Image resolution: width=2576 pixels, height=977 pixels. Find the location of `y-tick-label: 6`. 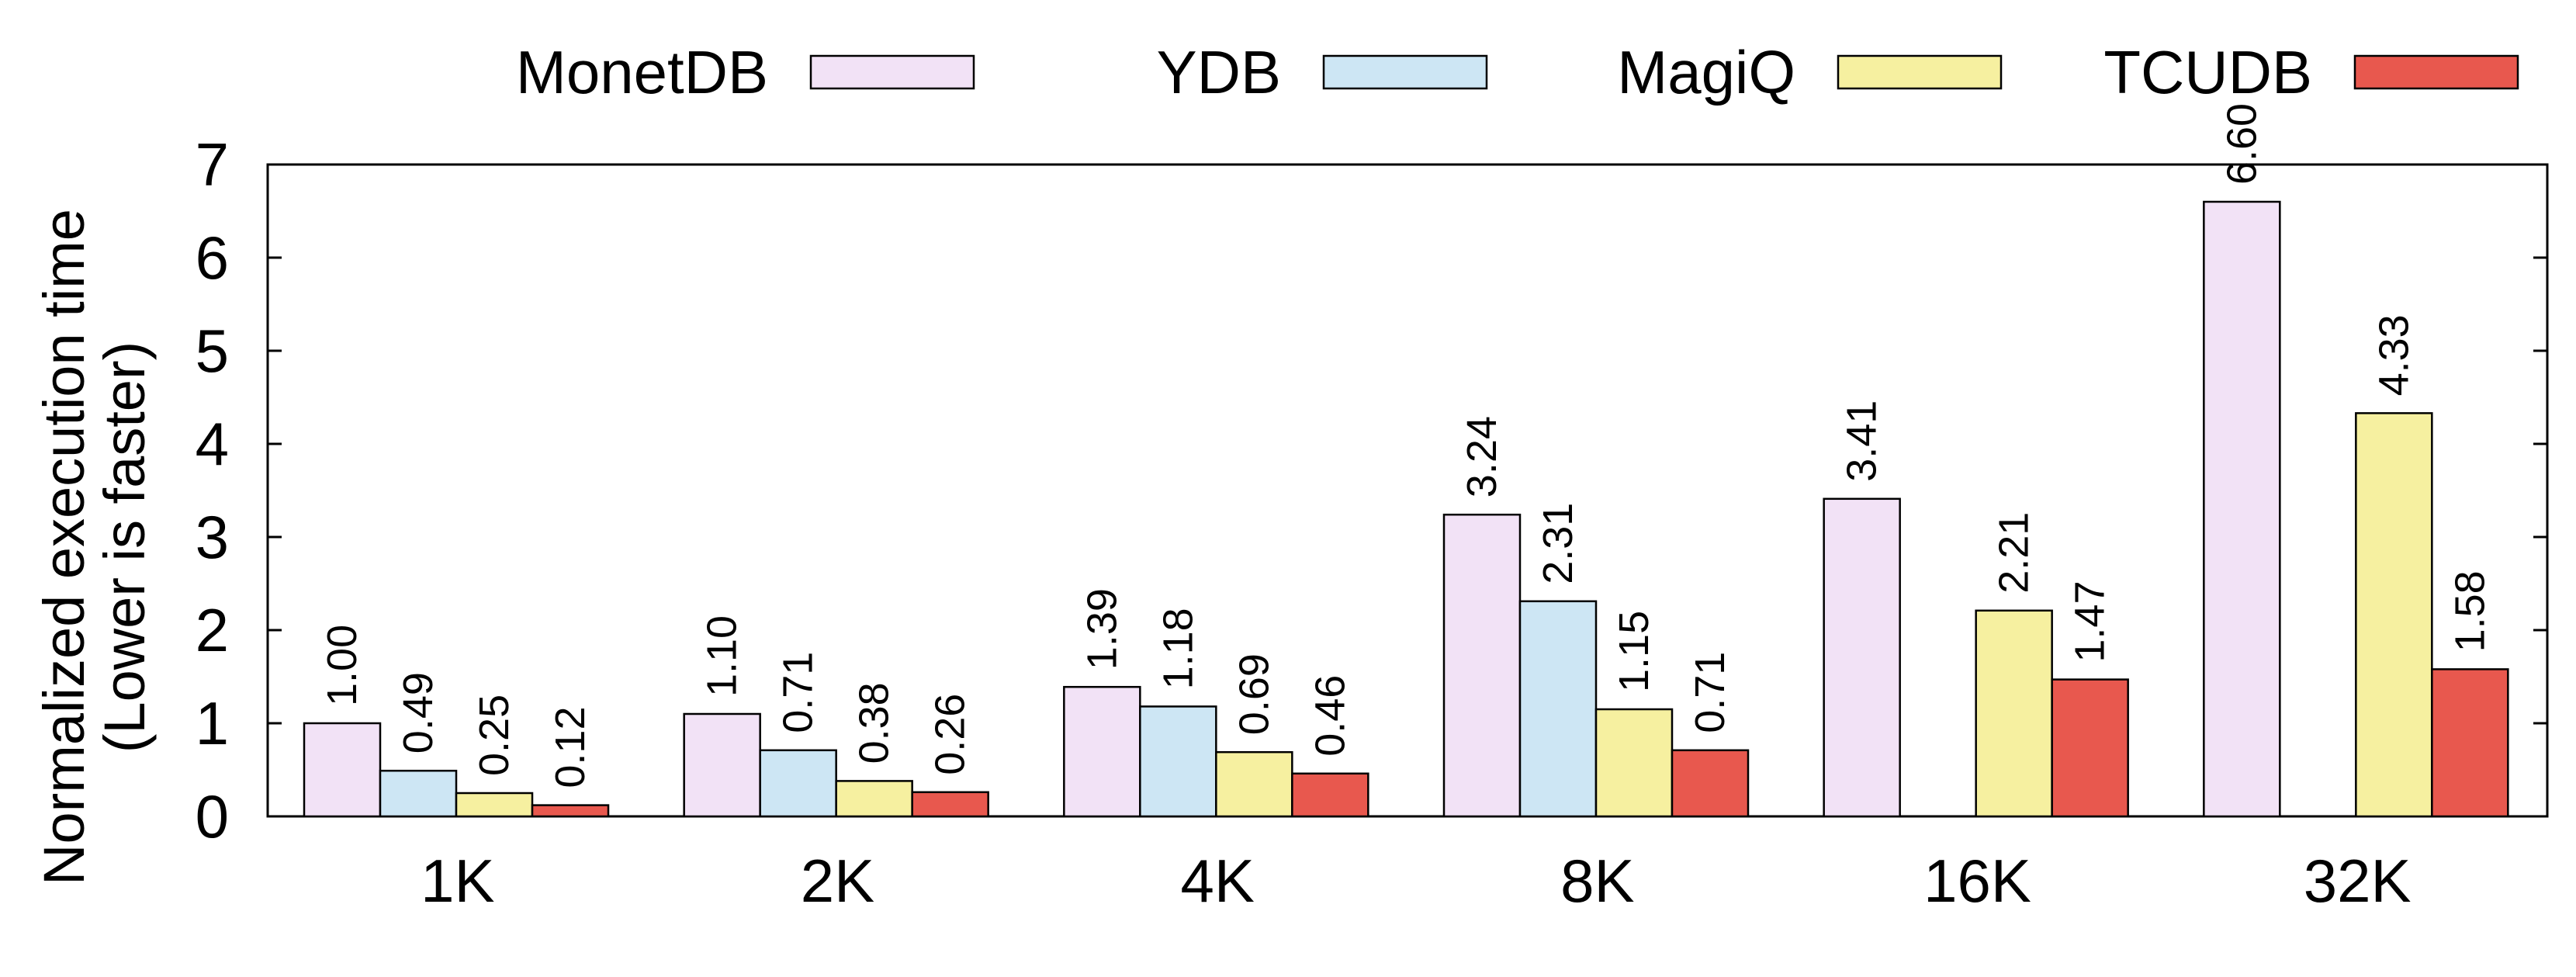

y-tick-label: 6 is located at coordinates (213, 257).